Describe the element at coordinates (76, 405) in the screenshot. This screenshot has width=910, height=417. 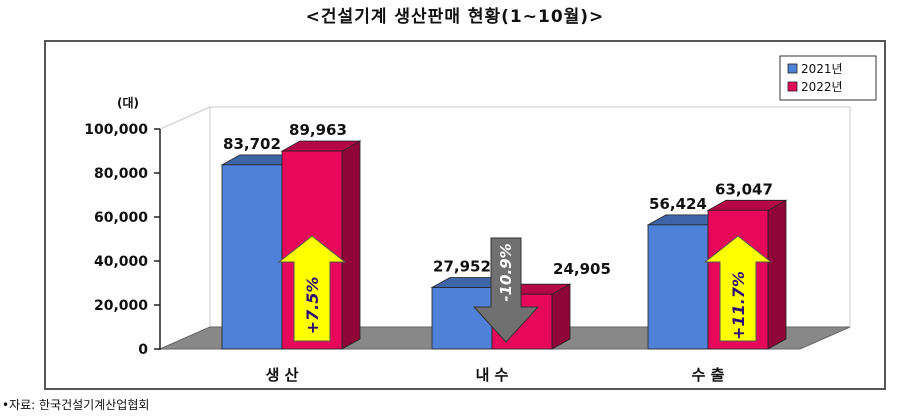
I see `source-note: •자료: 한국건설기계산업협회` at that location.